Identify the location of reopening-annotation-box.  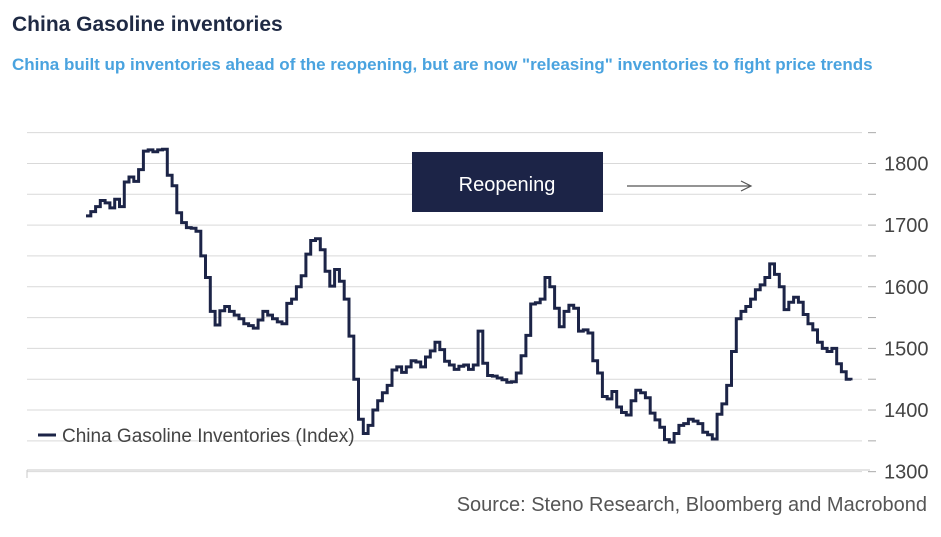
(507, 182).